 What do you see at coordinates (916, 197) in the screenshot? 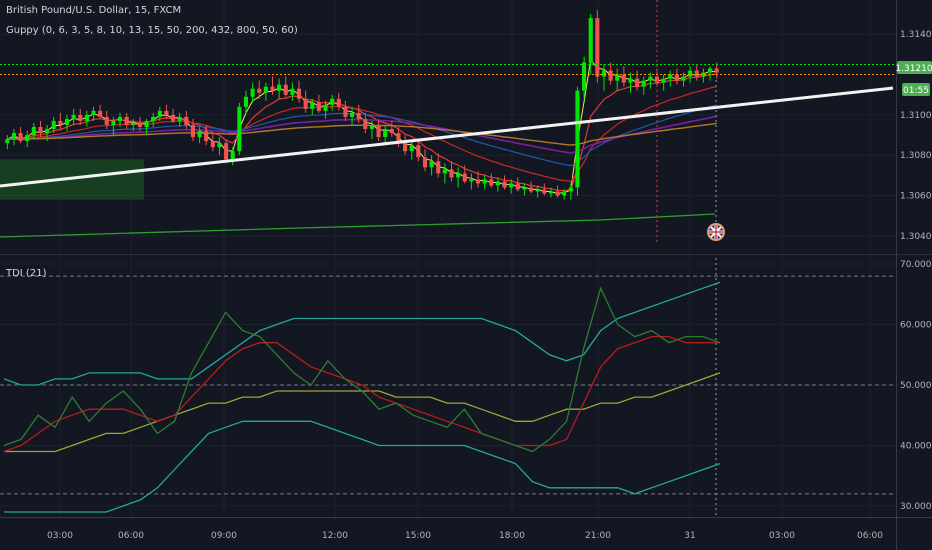
I see `price-tick-label: 1.30600` at bounding box center [916, 197].